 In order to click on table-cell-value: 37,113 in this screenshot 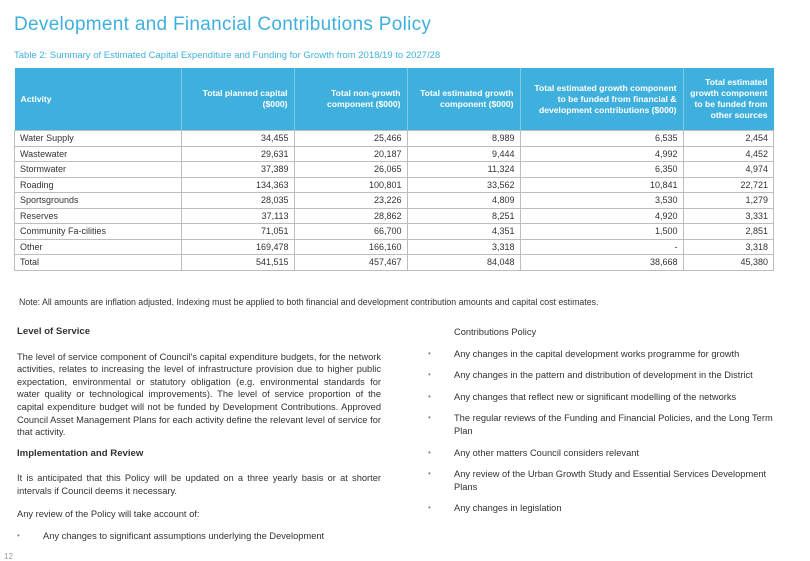, I will do `click(237, 215)`.